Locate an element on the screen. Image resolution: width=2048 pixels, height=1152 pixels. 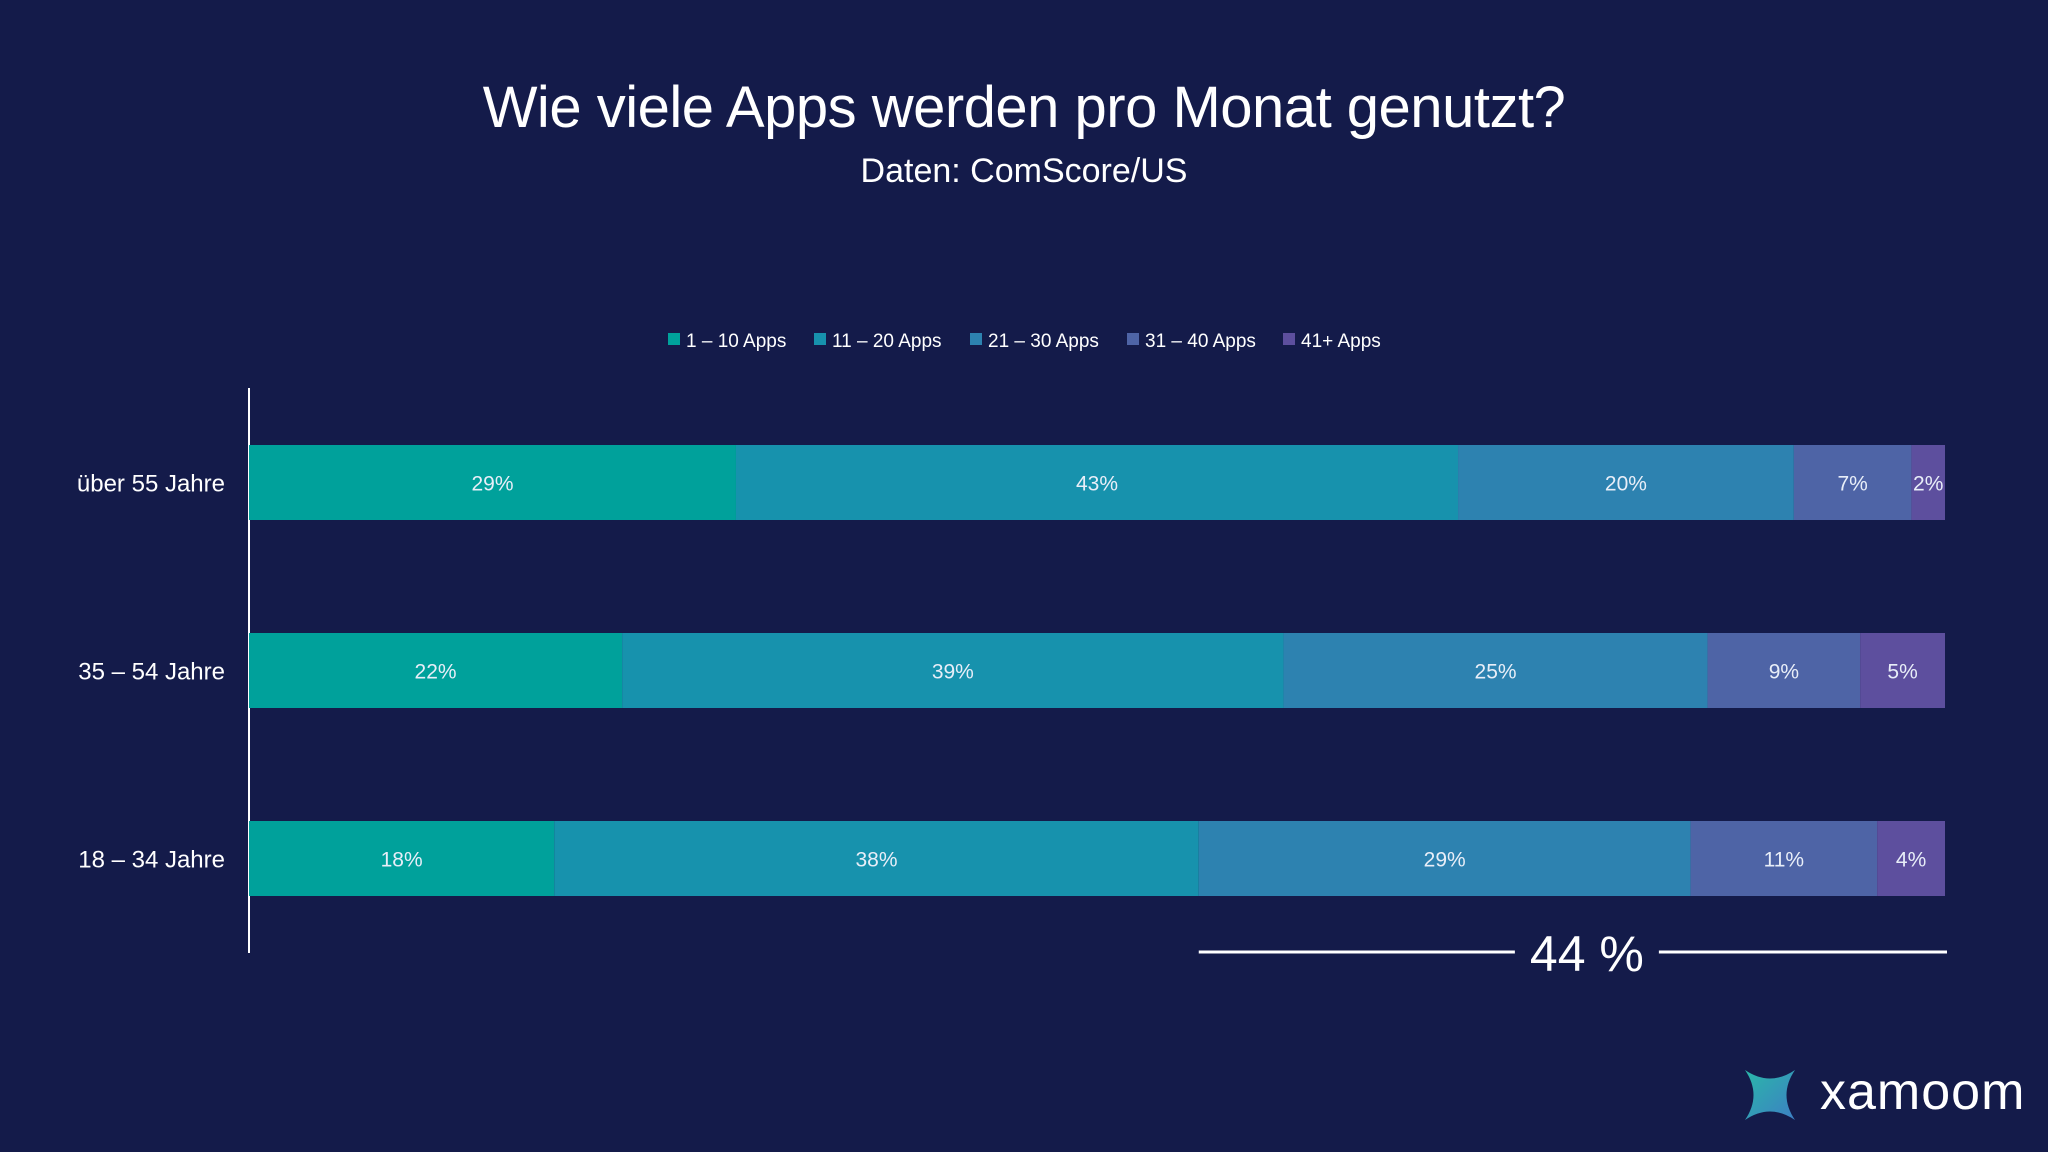
xamoom-logo-icon is located at coordinates (1770, 1095).